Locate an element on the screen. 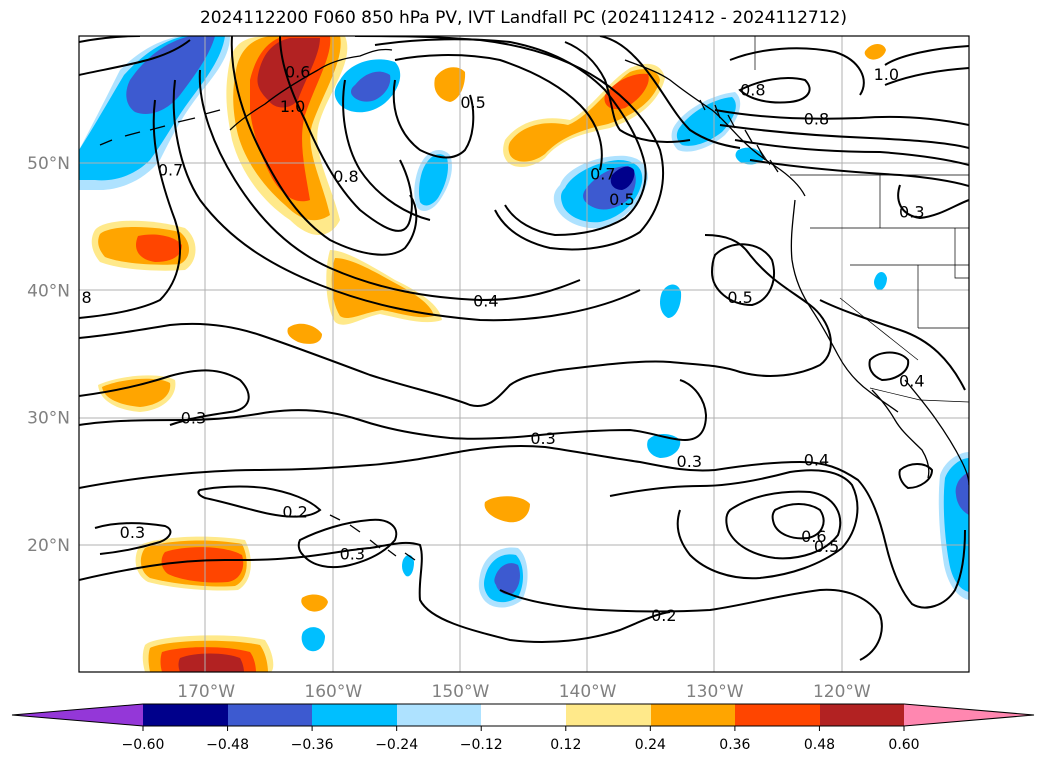 The height and width of the screenshot is (765, 1047). shade-coast-cold-inner is located at coordinates (706, 121).